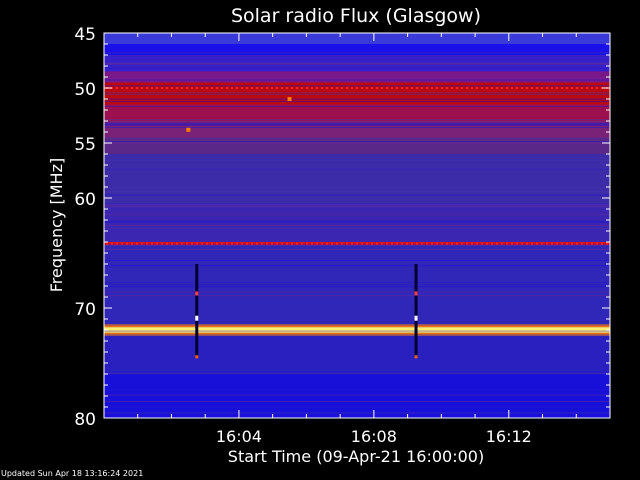  I want to click on y-tick-label: 80, so click(85, 420).